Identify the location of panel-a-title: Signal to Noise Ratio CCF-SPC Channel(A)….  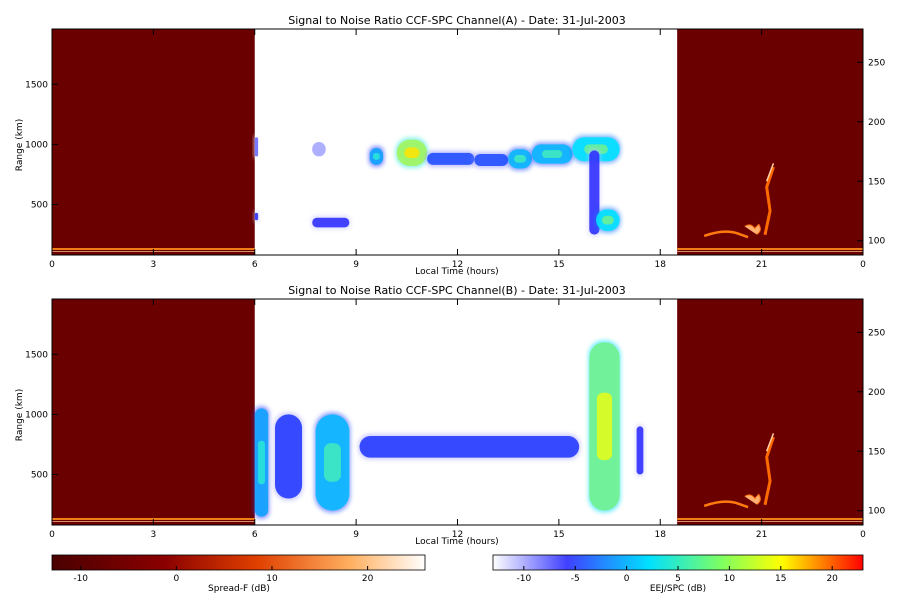
(457, 20).